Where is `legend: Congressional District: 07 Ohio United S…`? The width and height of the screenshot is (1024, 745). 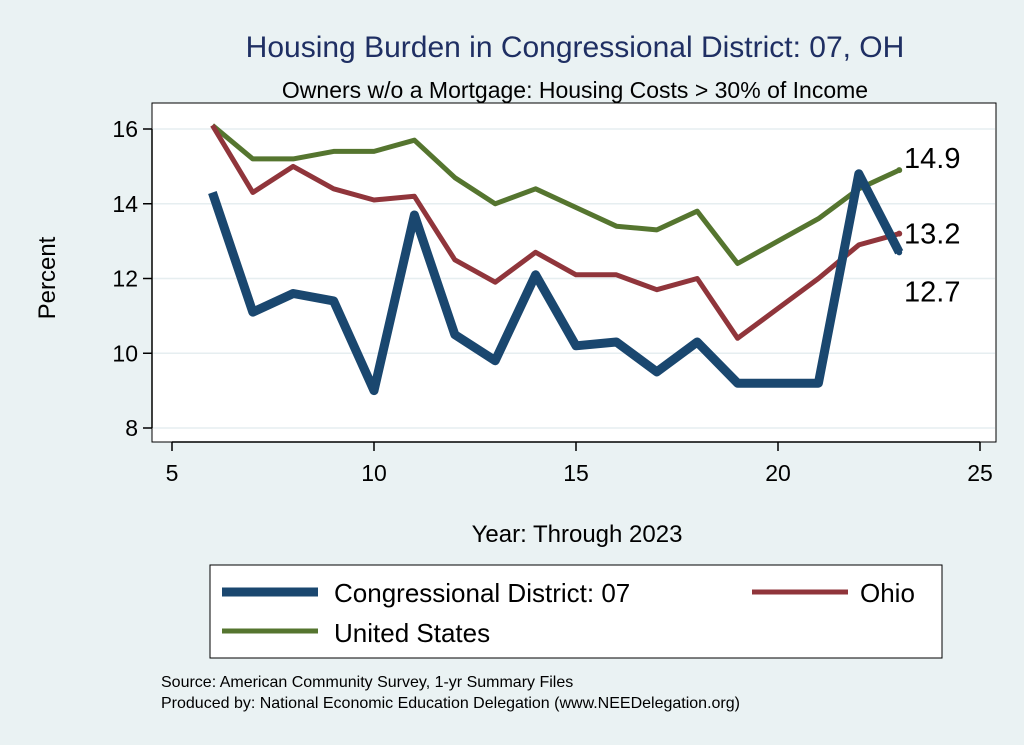
legend: Congressional District: 07 Ohio United S… is located at coordinates (576, 611).